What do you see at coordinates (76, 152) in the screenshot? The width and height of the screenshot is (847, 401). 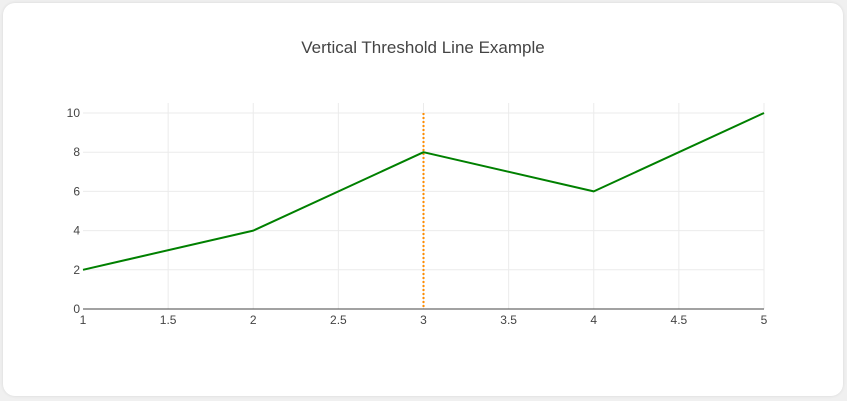 I see `y-tick-label: 8` at bounding box center [76, 152].